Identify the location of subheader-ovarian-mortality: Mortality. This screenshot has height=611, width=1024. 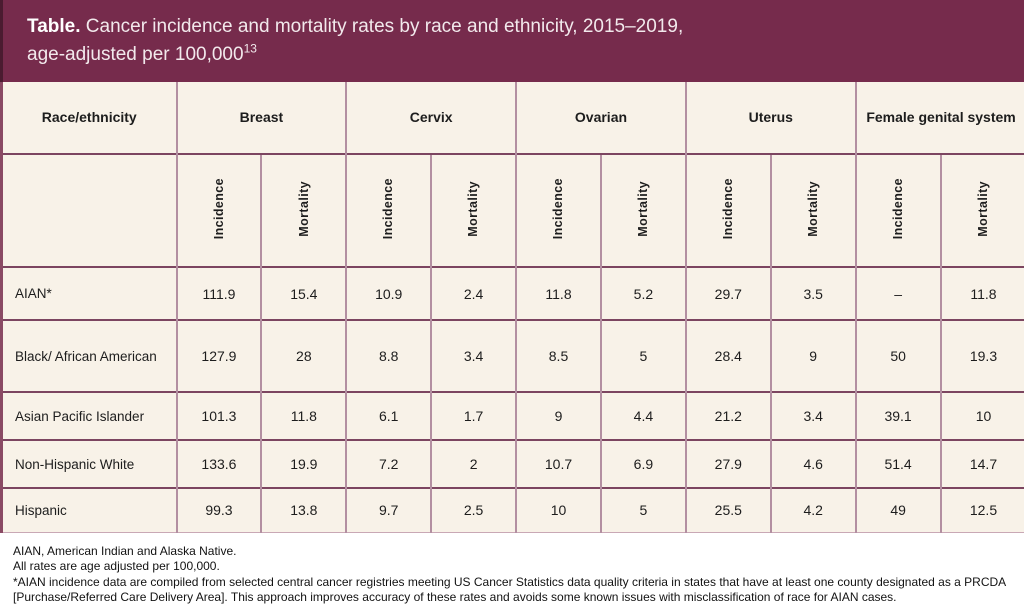
(643, 210).